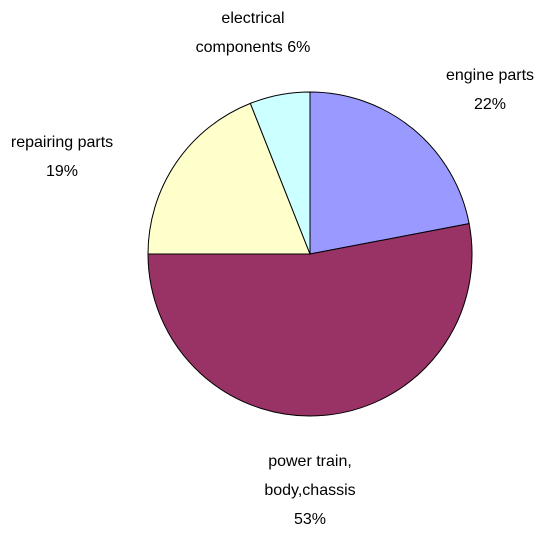 This screenshot has width=550, height=536. What do you see at coordinates (310, 519) in the screenshot?
I see `value-label: 53%` at bounding box center [310, 519].